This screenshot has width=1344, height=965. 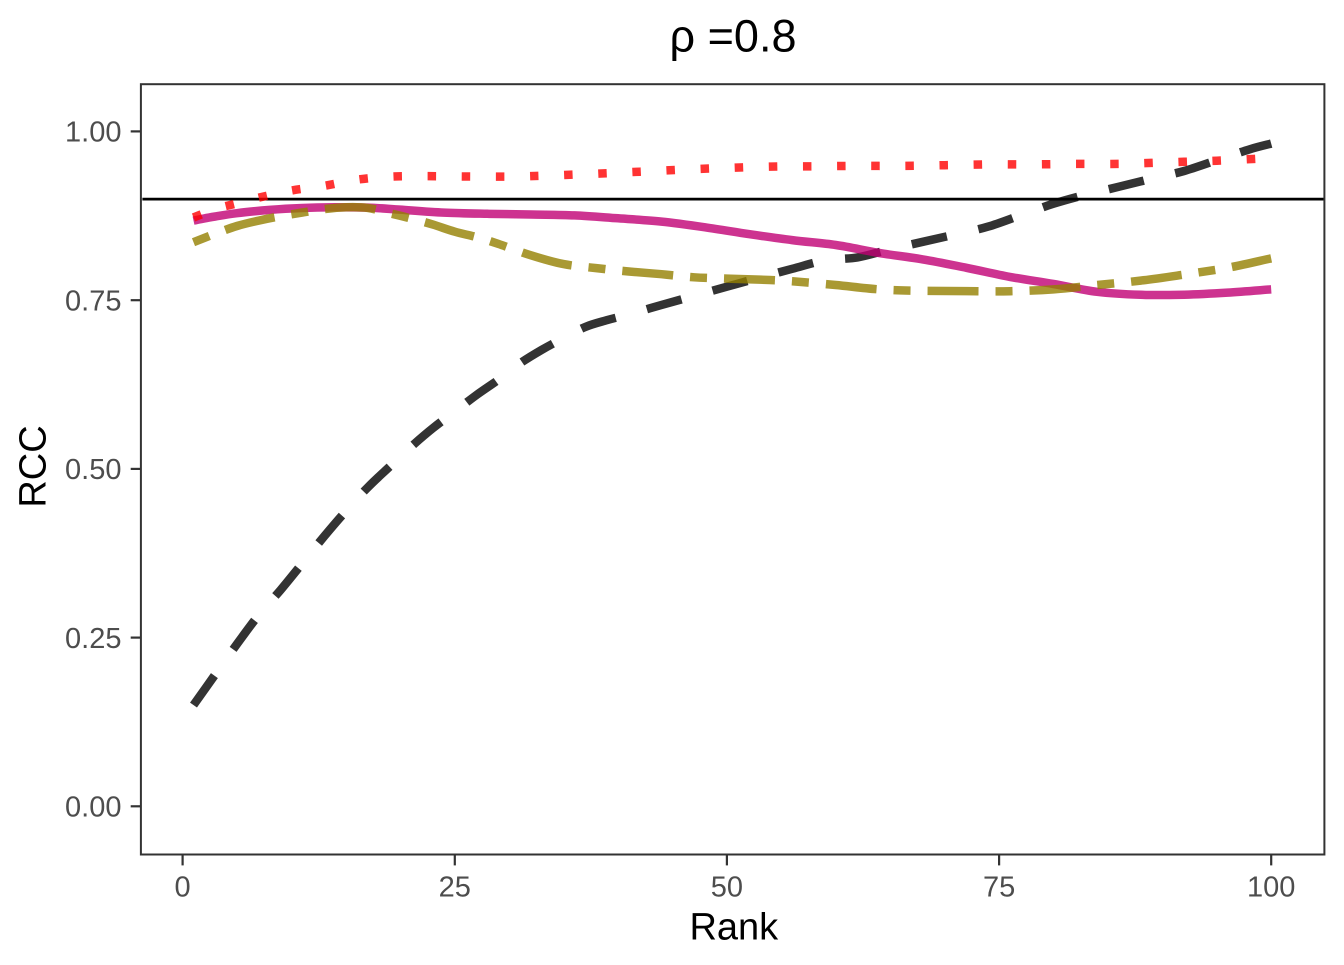 I want to click on svg-text: 0.75, so click(x=93, y=301).